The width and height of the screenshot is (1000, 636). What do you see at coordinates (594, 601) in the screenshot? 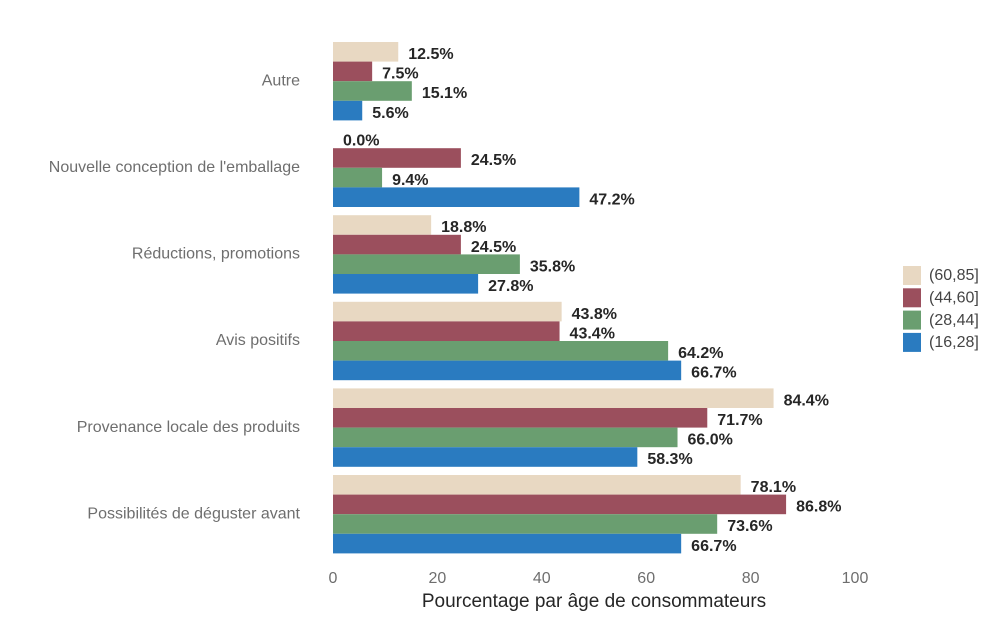
I see `x-axis-label: Pourcentage par âge de consommateurs` at bounding box center [594, 601].